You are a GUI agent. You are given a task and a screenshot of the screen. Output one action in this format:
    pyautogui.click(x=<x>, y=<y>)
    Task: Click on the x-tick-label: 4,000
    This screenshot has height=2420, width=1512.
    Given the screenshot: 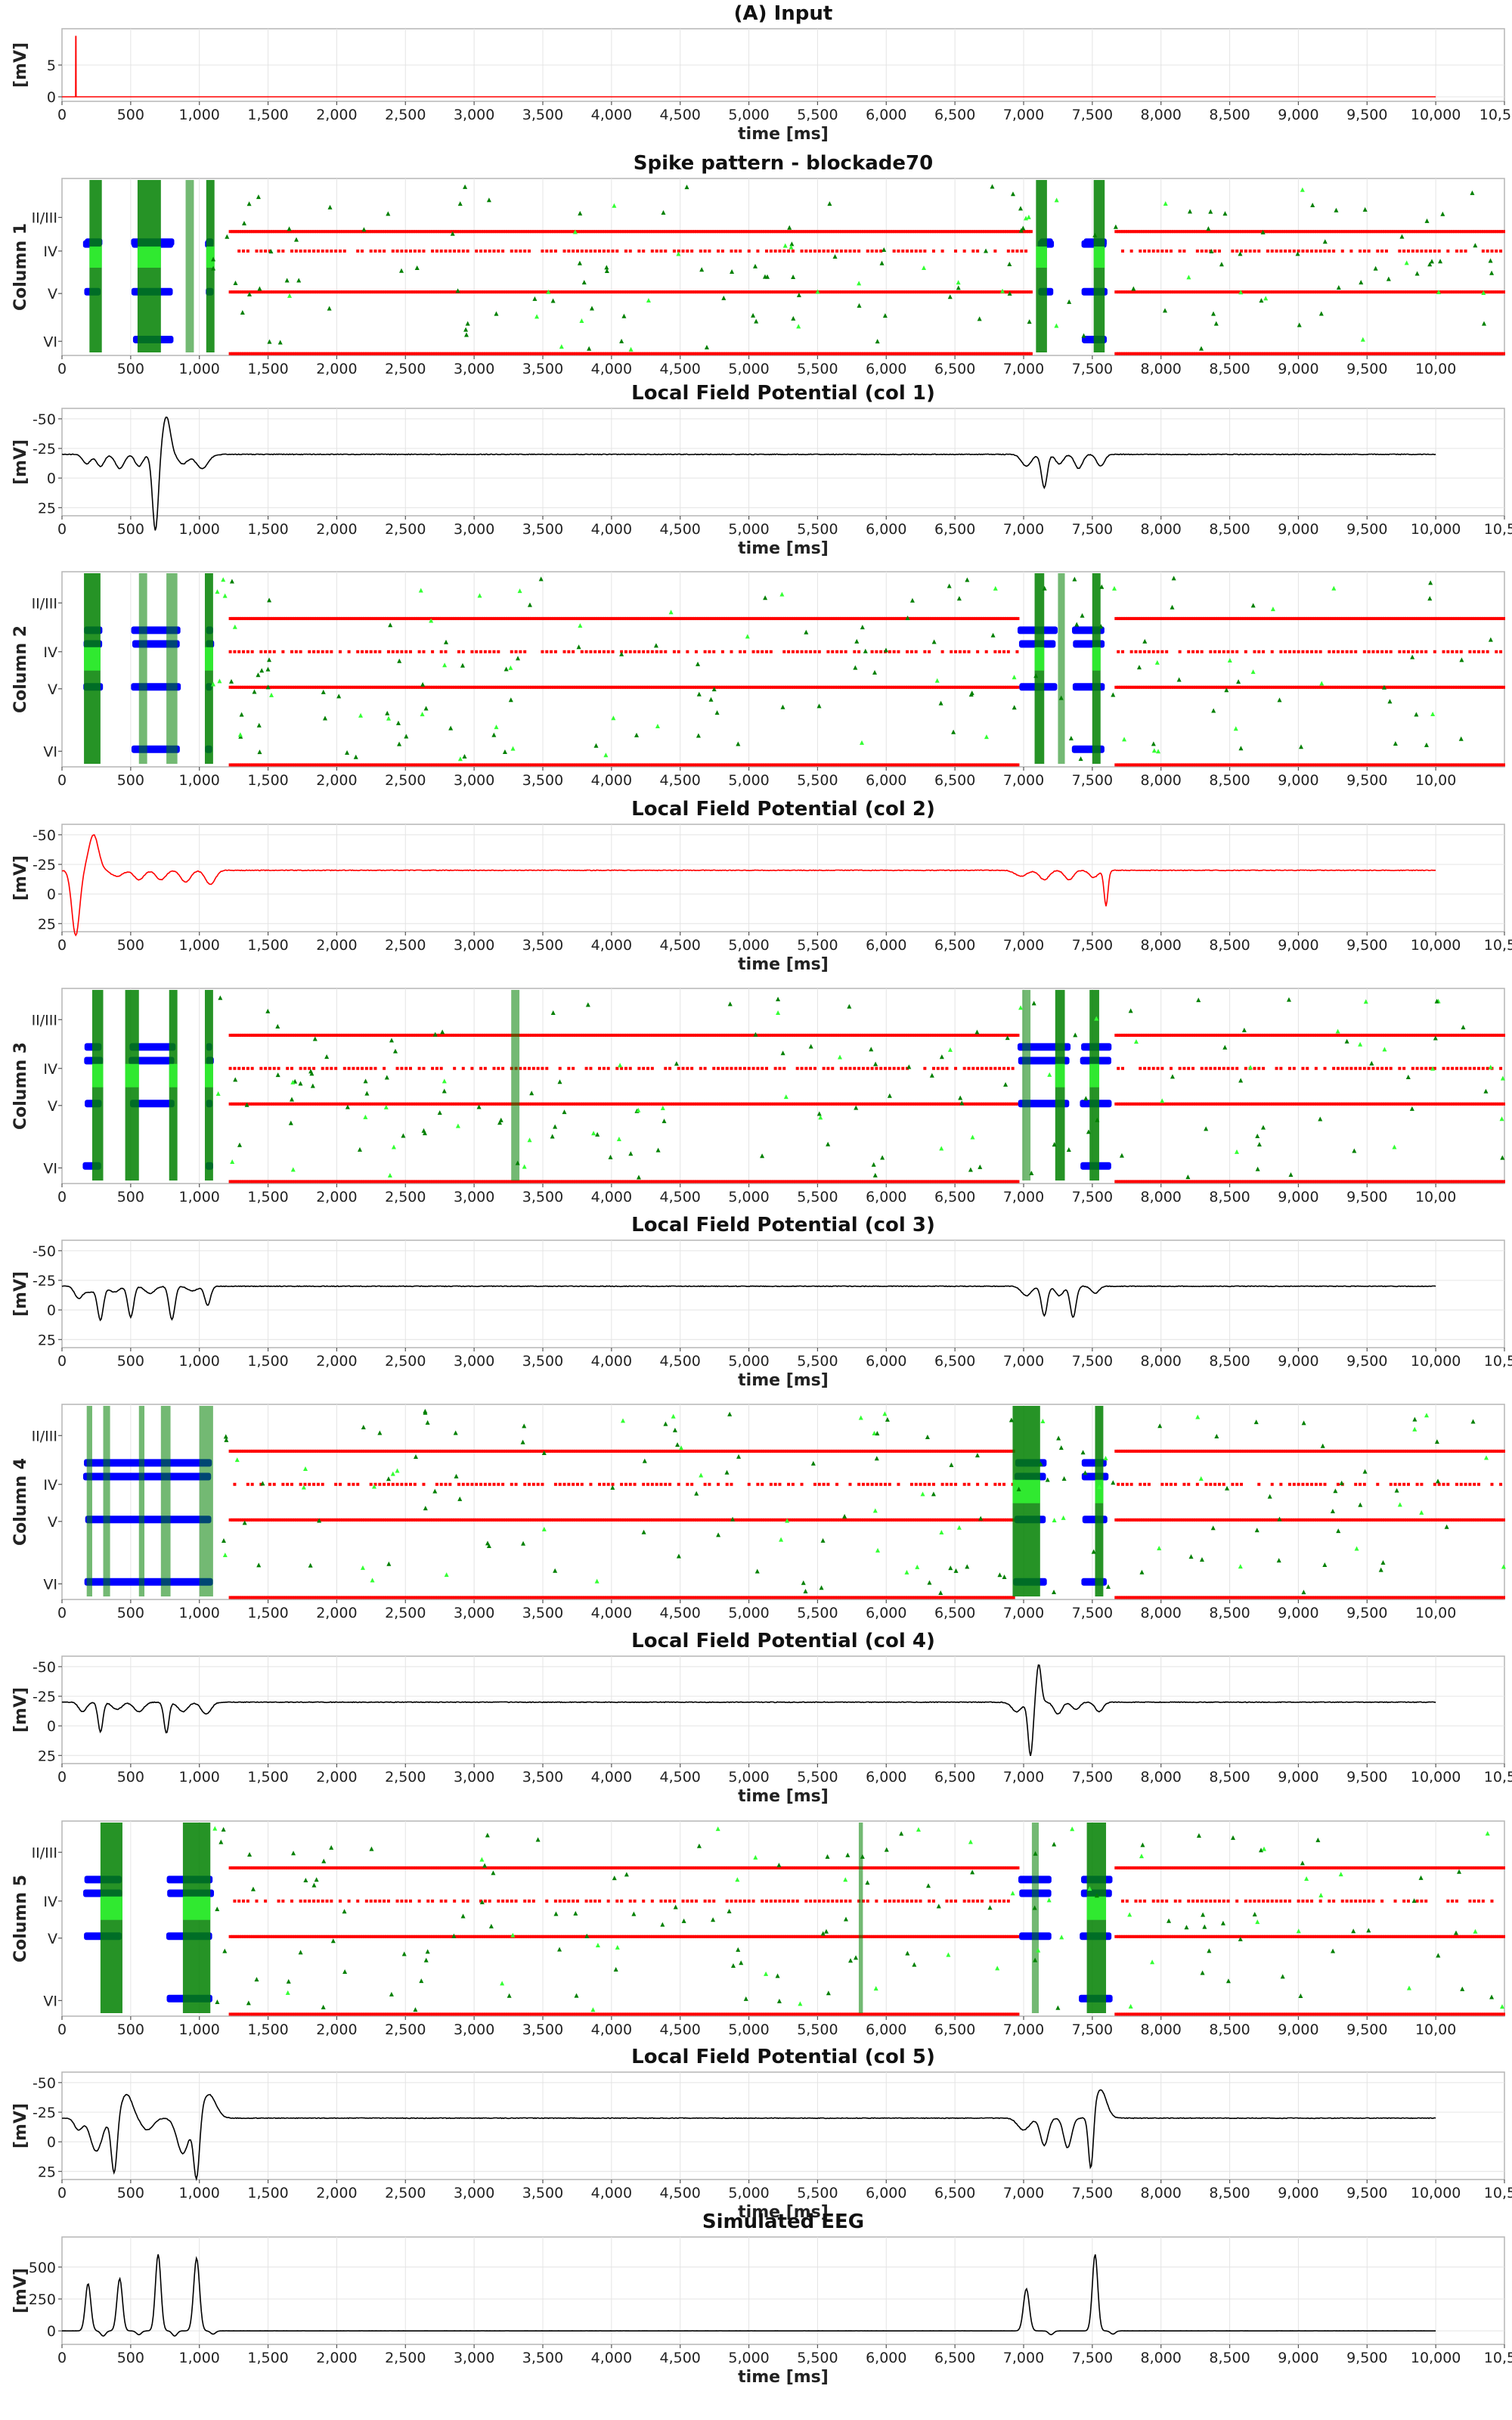 What is the action you would take?
    pyautogui.click(x=611, y=115)
    